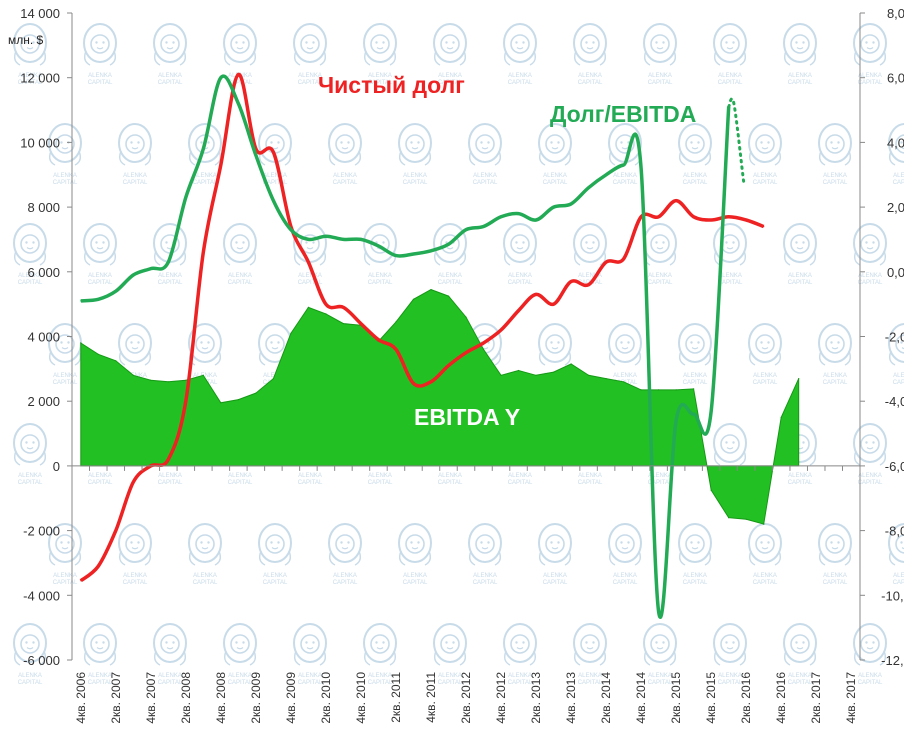  Describe the element at coordinates (606, 698) in the screenshot. I see `x-tick-label: 2кв. 2014` at that location.